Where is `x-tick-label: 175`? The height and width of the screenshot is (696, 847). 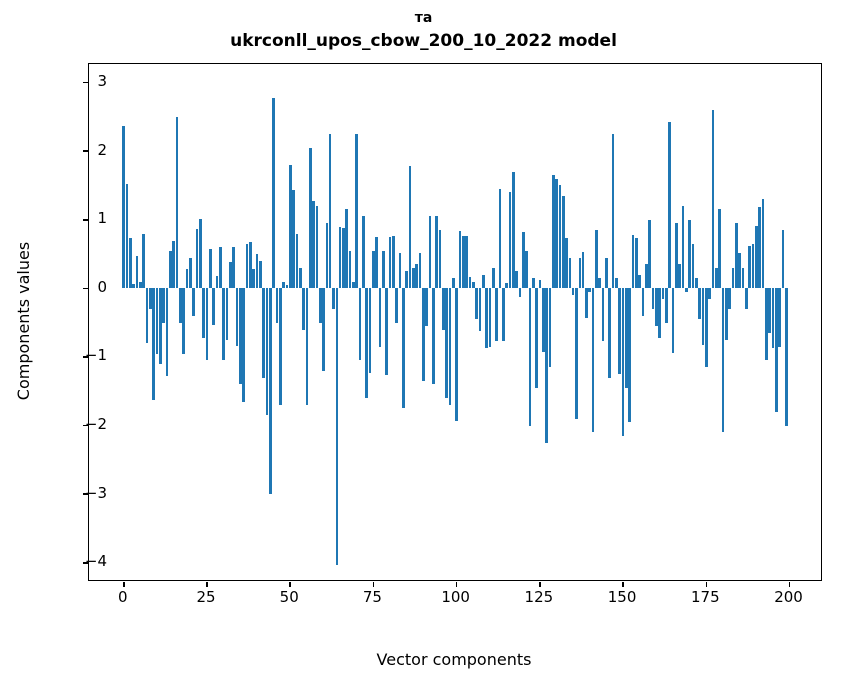
x-tick-label: 175 is located at coordinates (705, 597).